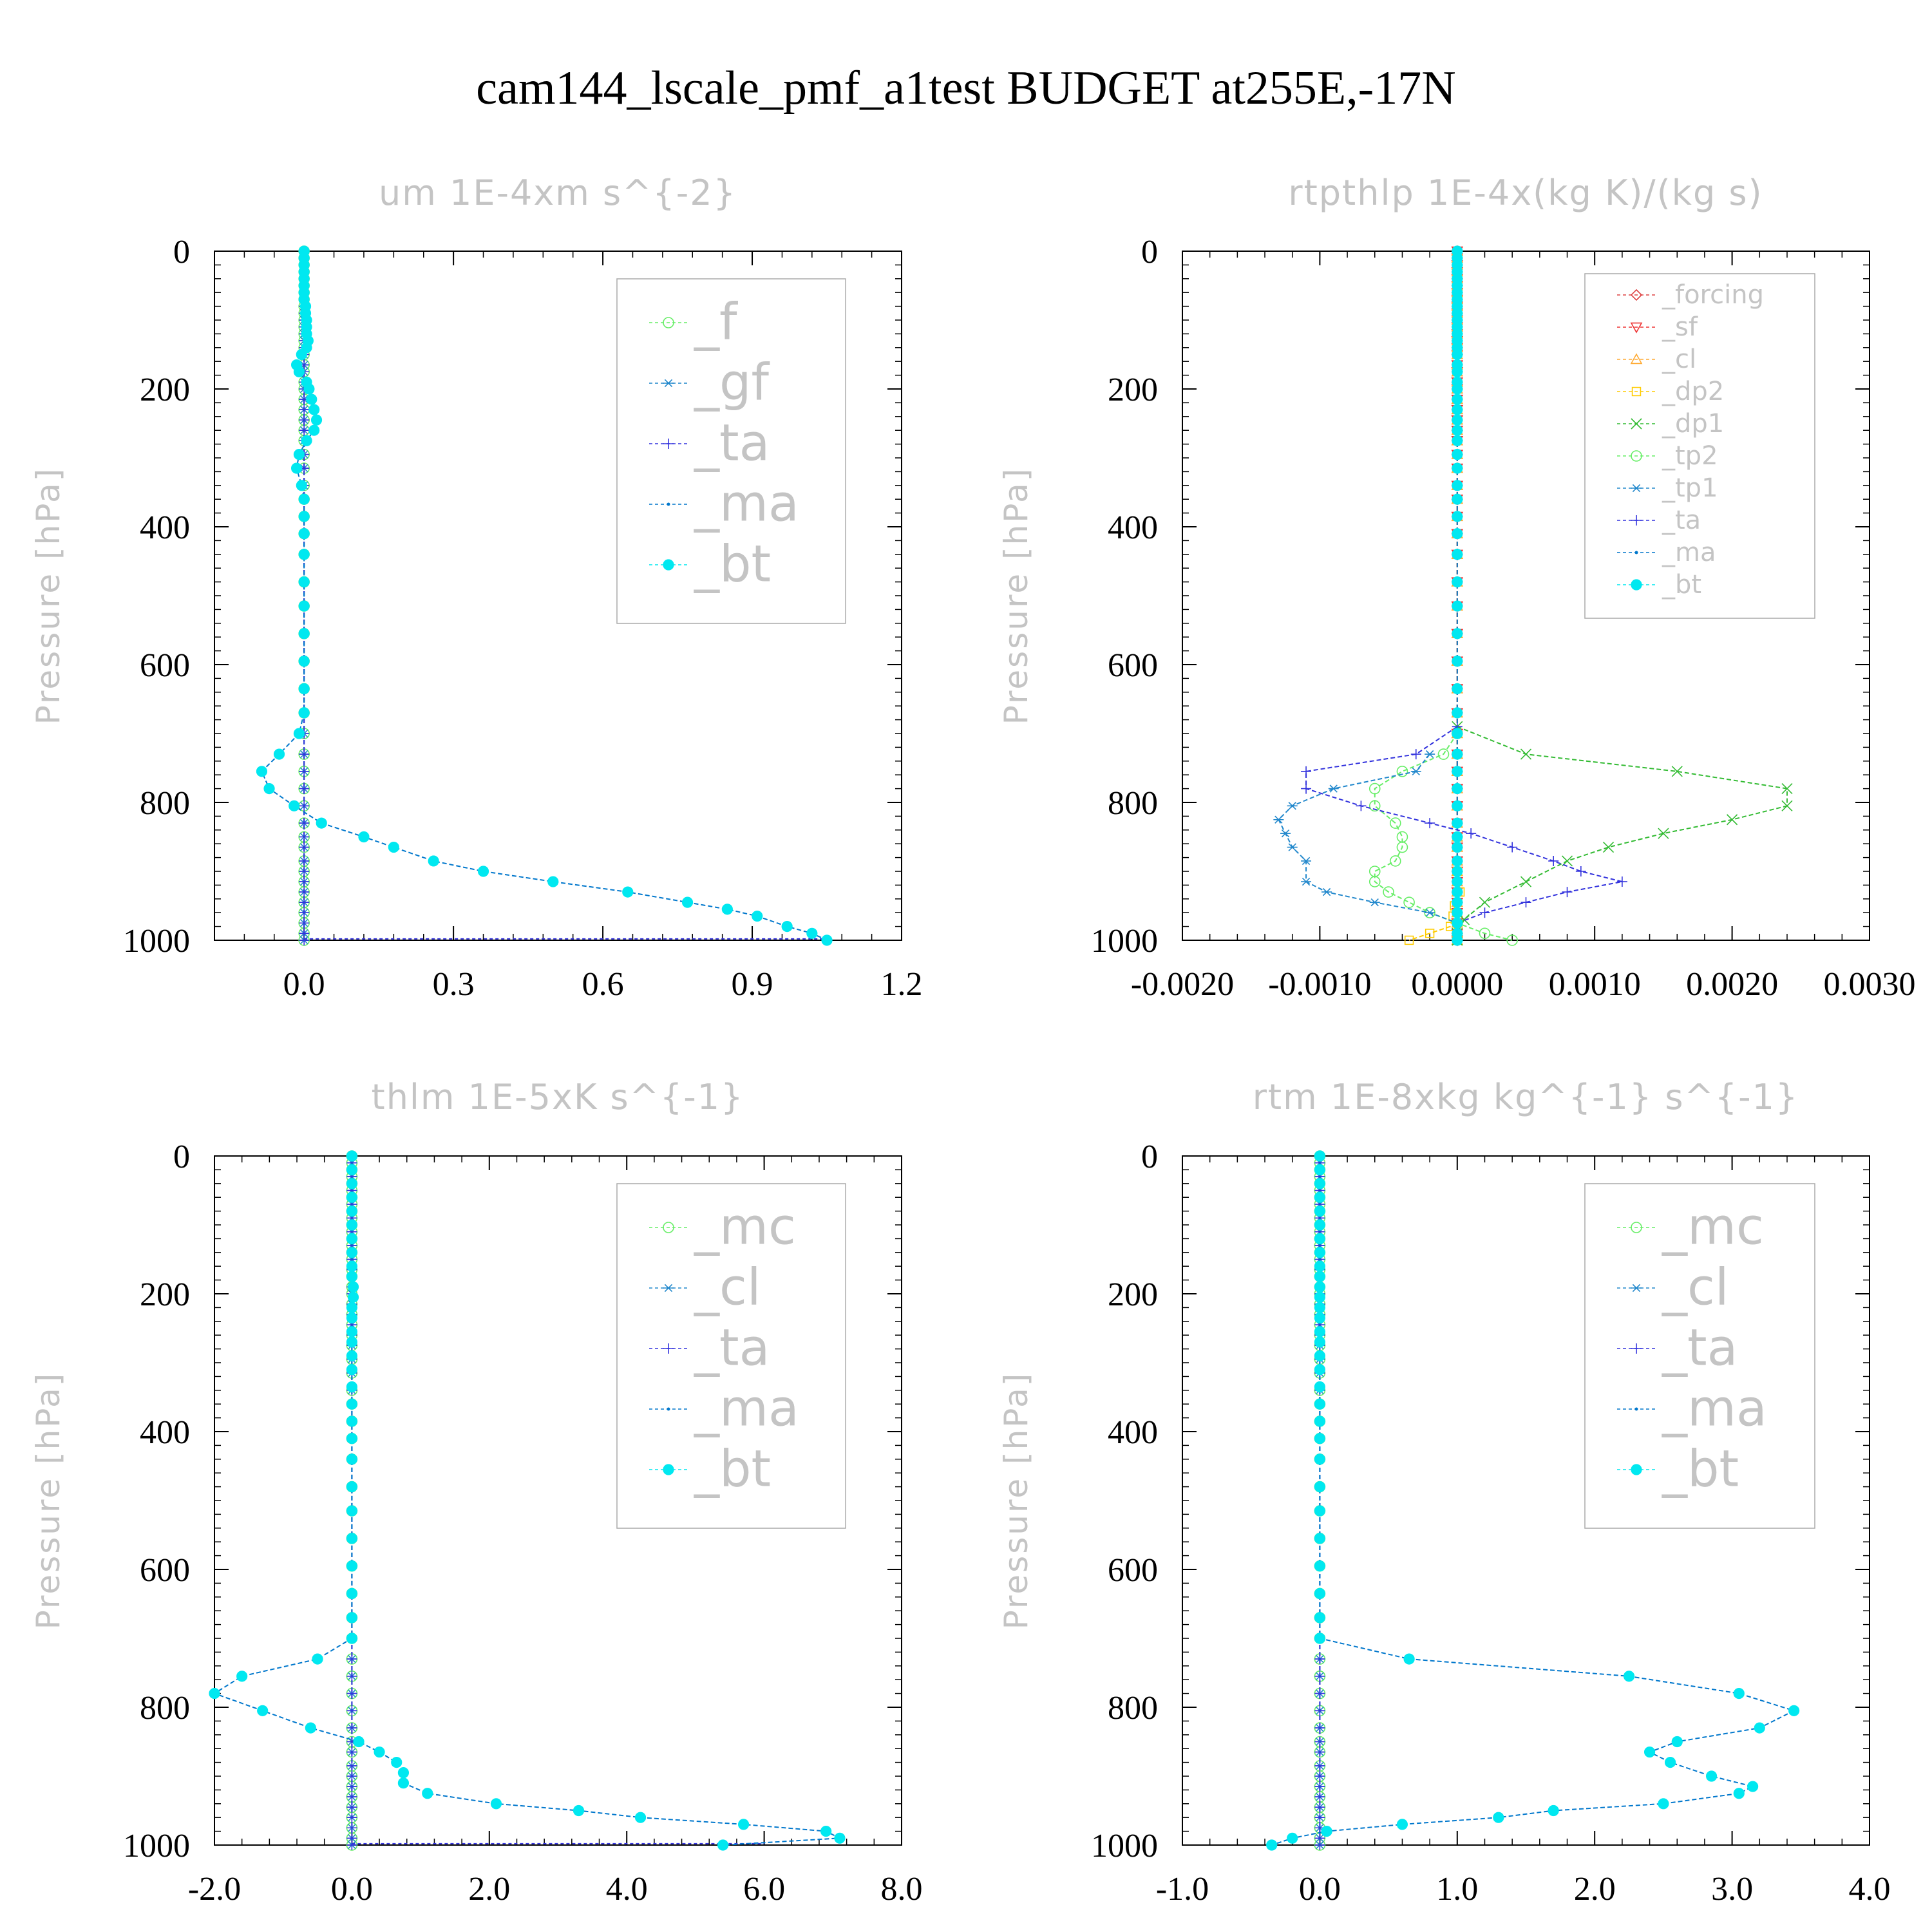  Describe the element at coordinates (747, 504) in the screenshot. I see `legend-entry: _ma` at that location.